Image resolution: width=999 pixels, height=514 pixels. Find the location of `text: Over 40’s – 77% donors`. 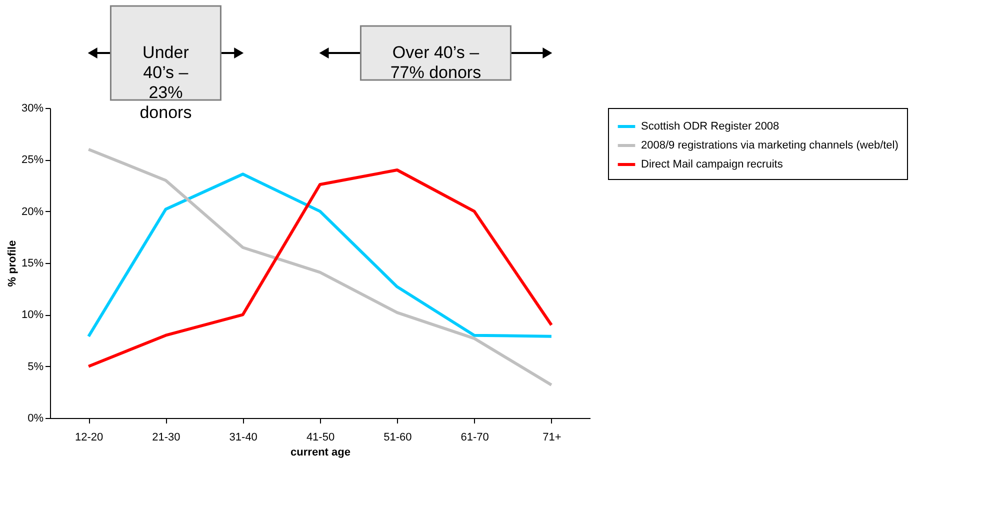

text: Over 40’s – 77% donors is located at coordinates (436, 62).